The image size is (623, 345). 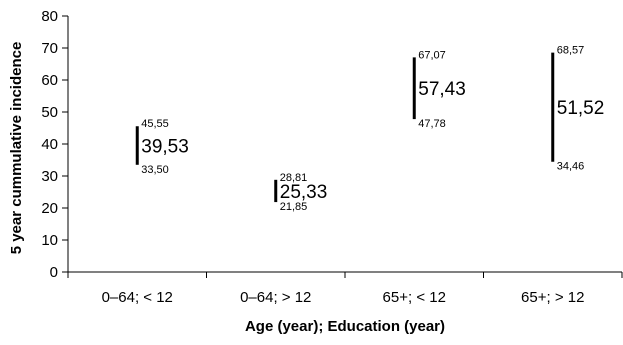 What do you see at coordinates (294, 178) in the screenshot?
I see `high-value-label: 28,81` at bounding box center [294, 178].